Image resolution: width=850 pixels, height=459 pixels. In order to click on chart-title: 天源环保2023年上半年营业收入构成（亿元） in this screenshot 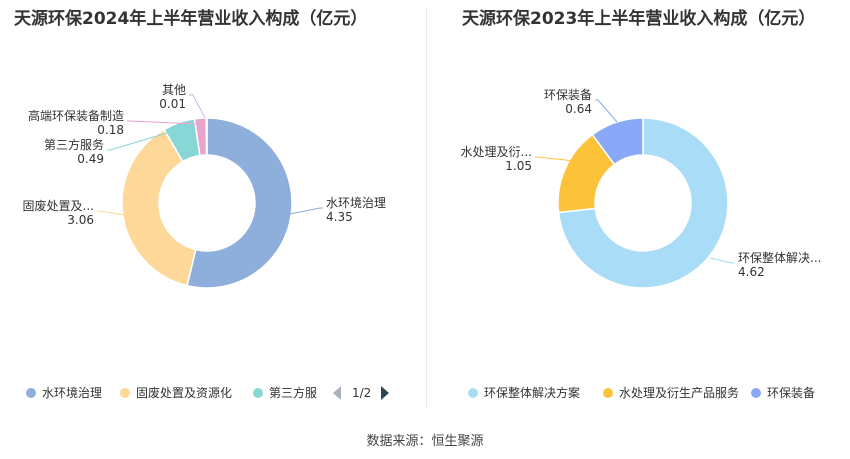, I will do `click(639, 19)`.